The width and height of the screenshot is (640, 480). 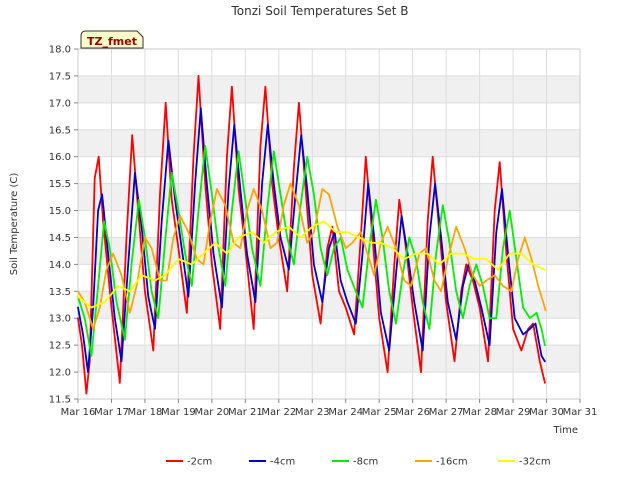 I want to click on series-line-32cm, so click(x=311, y=264).